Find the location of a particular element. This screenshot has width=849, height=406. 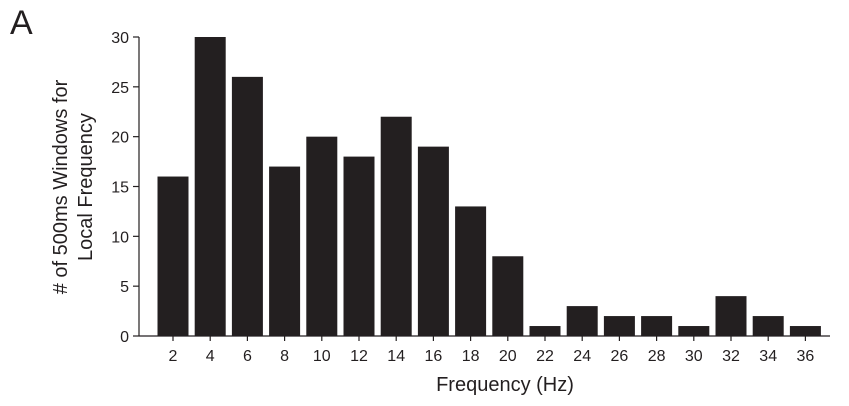

y-axis-title-line-1: # of 500ms Windows for is located at coordinates (61, 186).